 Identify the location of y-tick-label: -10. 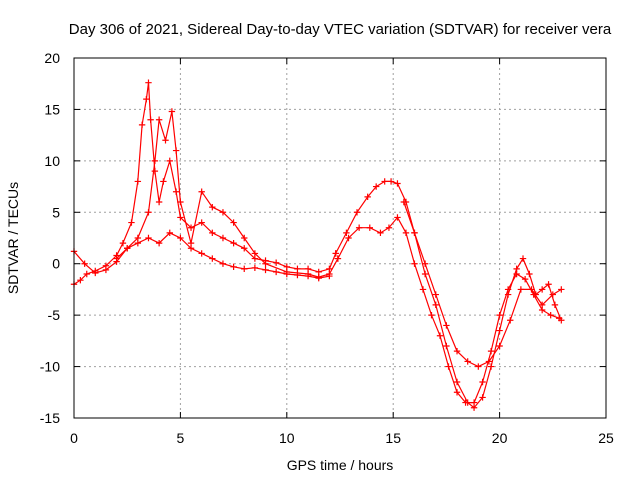
(50, 367).